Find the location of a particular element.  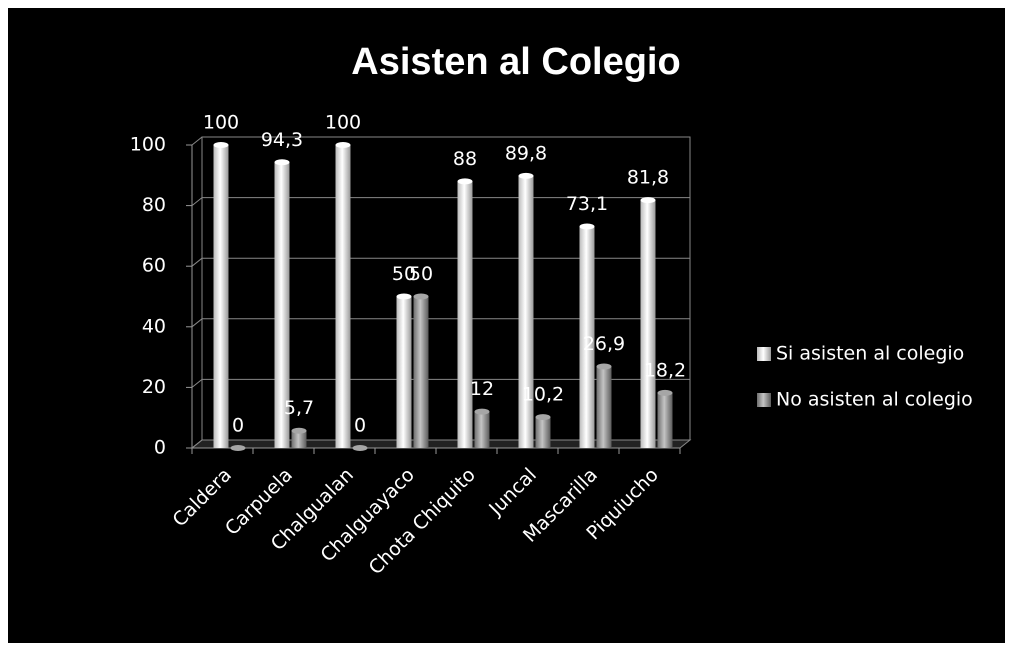

data-label: 5,7 is located at coordinates (299, 408).